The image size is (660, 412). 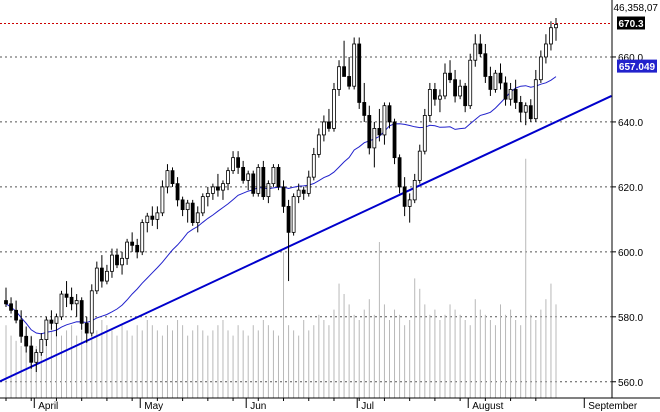 I want to click on x-tick-label: May, so click(x=153, y=406).